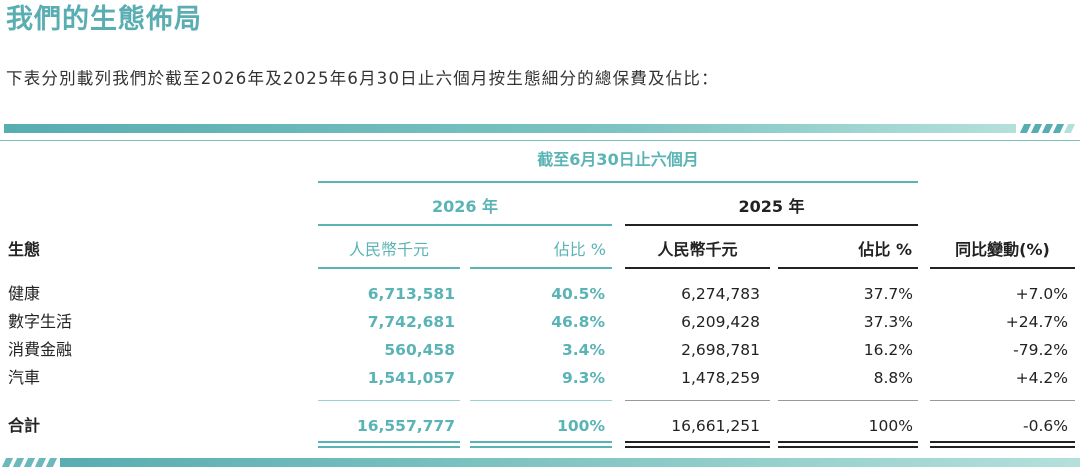 This screenshot has width=1080, height=469. What do you see at coordinates (40, 349) in the screenshot?
I see `row-label: 消費金融` at bounding box center [40, 349].